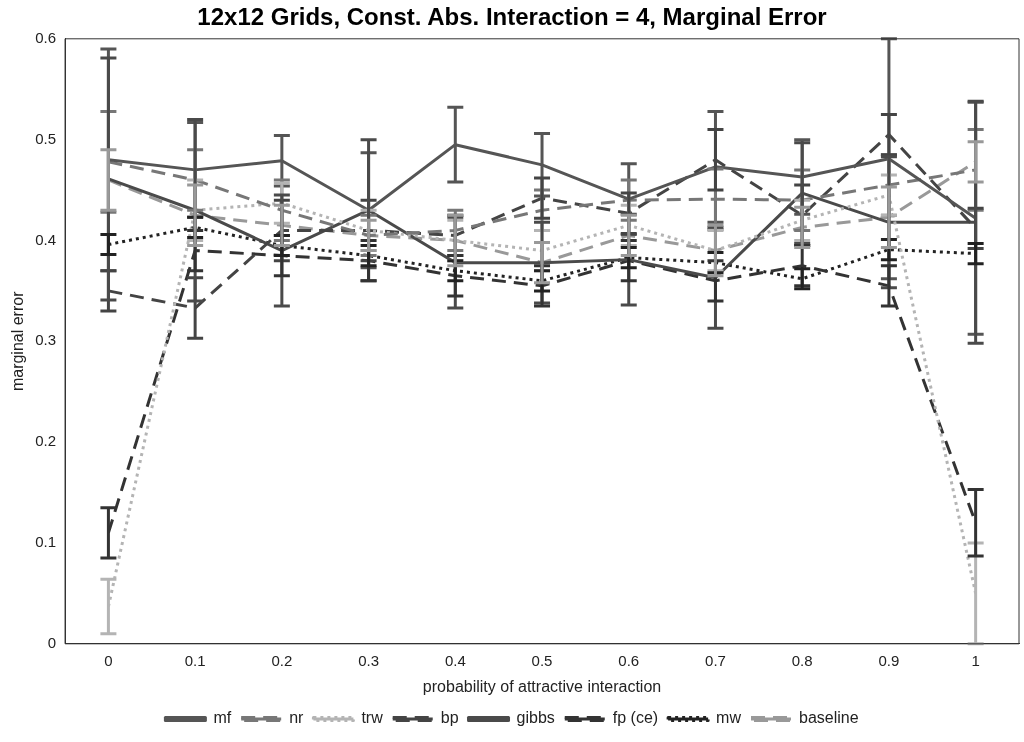 This screenshot has height=742, width=1024. What do you see at coordinates (889, 660) in the screenshot?
I see `x-tick-label: 0.9` at bounding box center [889, 660].